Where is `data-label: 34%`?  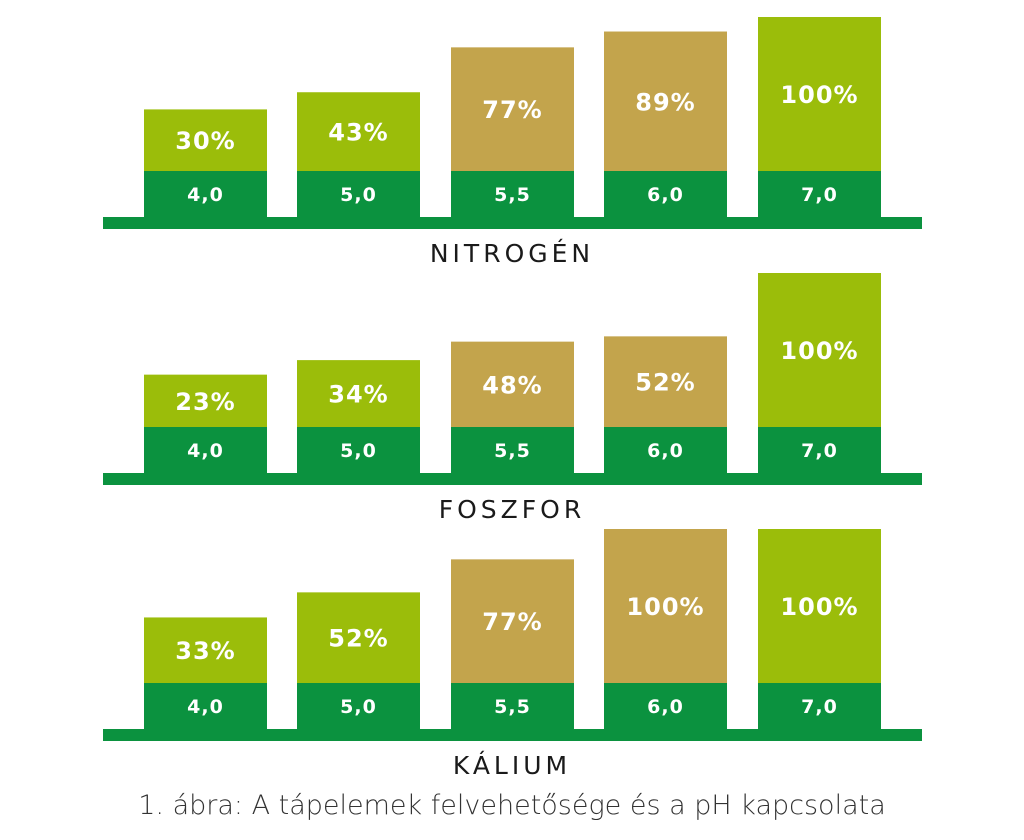 data-label: 34% is located at coordinates (358, 395).